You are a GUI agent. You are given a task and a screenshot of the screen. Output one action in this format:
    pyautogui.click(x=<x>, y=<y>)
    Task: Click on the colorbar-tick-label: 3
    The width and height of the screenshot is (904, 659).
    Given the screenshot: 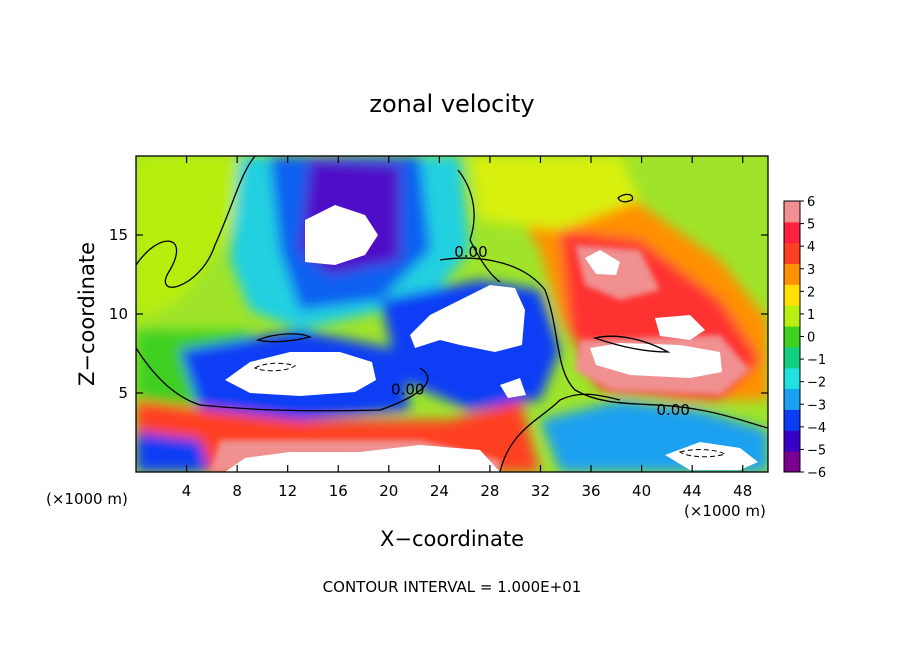 What is the action you would take?
    pyautogui.click(x=811, y=270)
    